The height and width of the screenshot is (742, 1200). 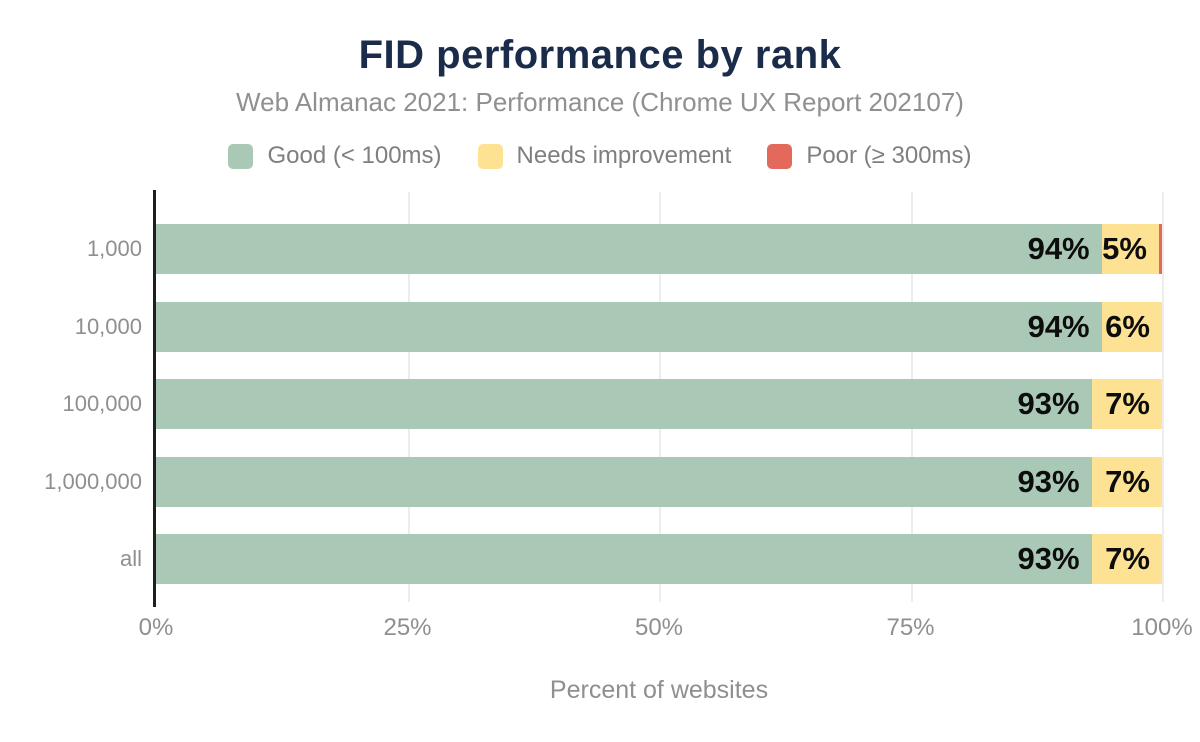 What do you see at coordinates (780, 156) in the screenshot?
I see `poor-swatch-icon` at bounding box center [780, 156].